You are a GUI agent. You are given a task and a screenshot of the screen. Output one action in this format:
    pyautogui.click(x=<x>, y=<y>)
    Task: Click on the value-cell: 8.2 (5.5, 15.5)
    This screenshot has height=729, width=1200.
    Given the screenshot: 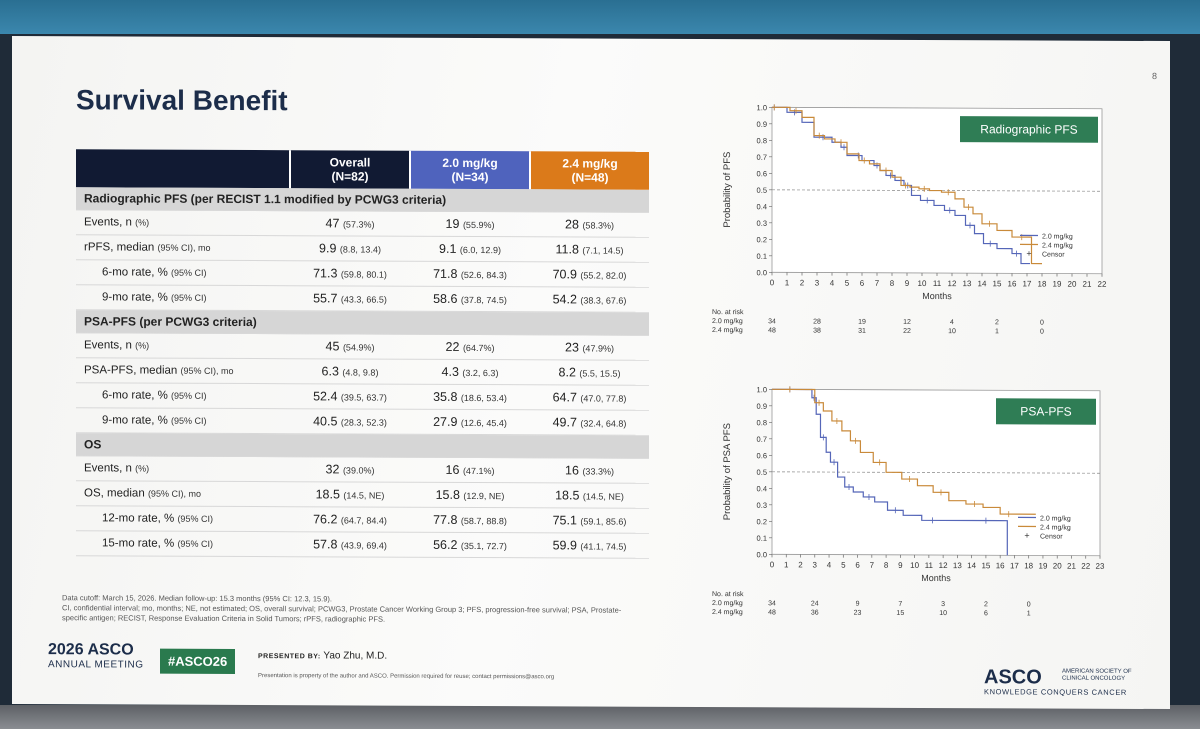 What is the action you would take?
    pyautogui.click(x=589, y=372)
    